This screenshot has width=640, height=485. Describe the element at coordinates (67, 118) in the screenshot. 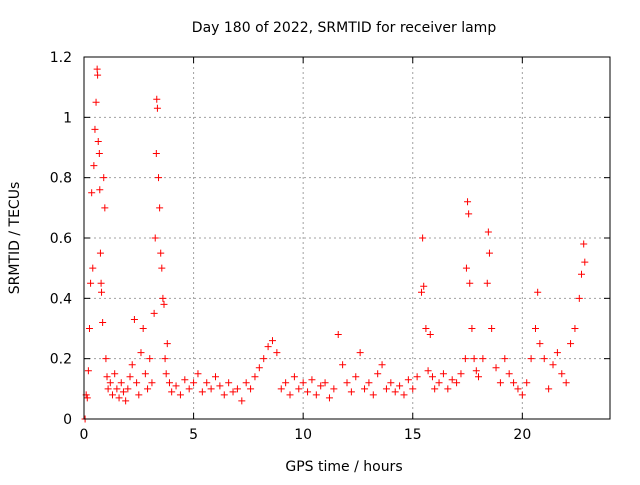

I see `y-tick-label: 1` at that location.